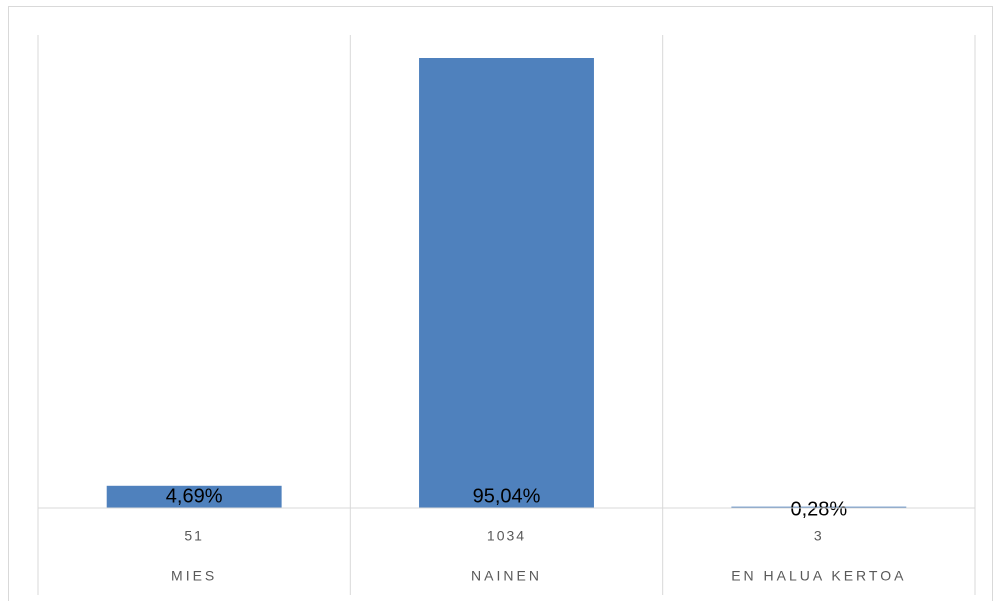 Image resolution: width=994 pixels, height=601 pixels. Describe the element at coordinates (818, 510) in the screenshot. I see `data-label: 0,28%` at that location.